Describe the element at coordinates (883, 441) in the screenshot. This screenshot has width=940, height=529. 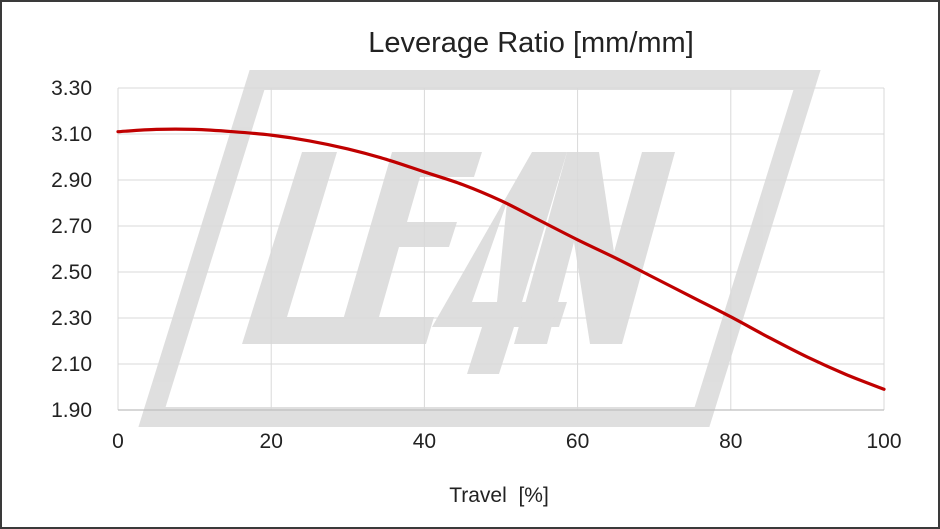
I see `x-tick-label: 100` at that location.